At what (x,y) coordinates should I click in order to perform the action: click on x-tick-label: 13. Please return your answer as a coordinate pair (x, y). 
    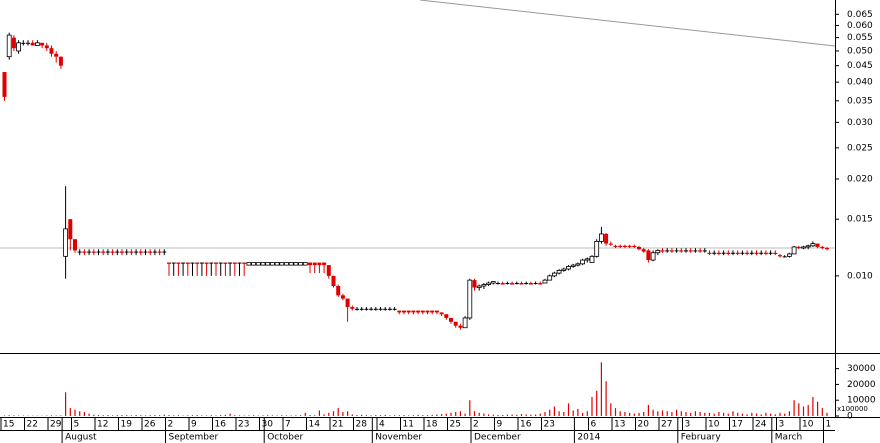
    Looking at the image, I should click on (619, 425).